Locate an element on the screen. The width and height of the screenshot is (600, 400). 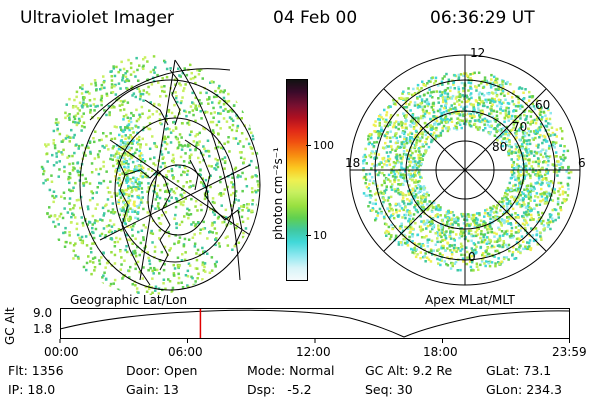
lat-80-label: 80 is located at coordinates (500, 147).